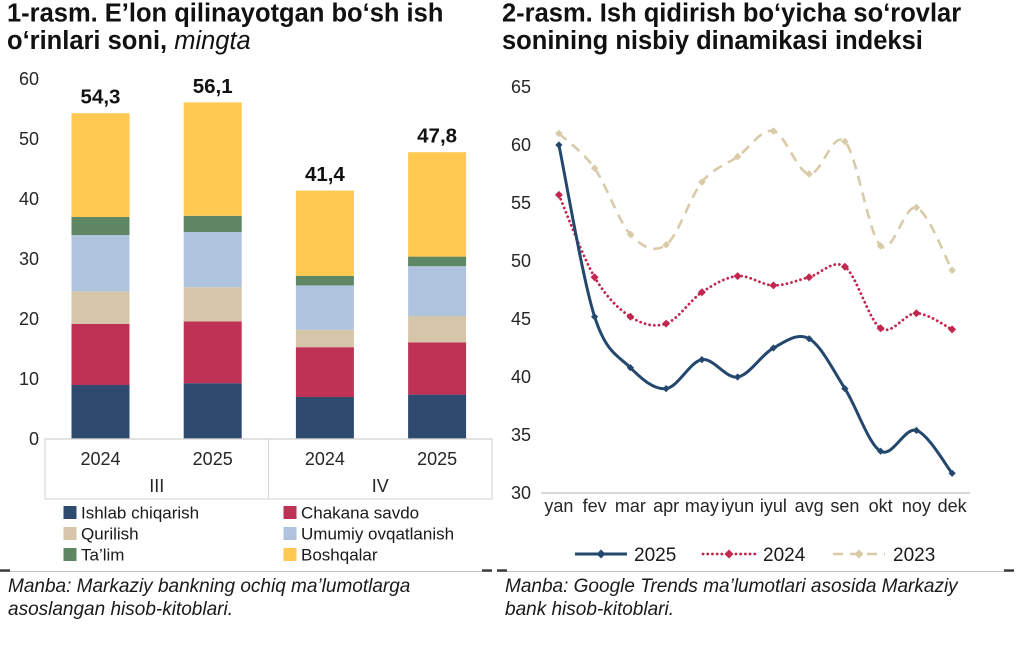 Image resolution: width=1024 pixels, height=648 pixels. What do you see at coordinates (325, 174) in the screenshot?
I see `svg-text: 41,4` at bounding box center [325, 174].